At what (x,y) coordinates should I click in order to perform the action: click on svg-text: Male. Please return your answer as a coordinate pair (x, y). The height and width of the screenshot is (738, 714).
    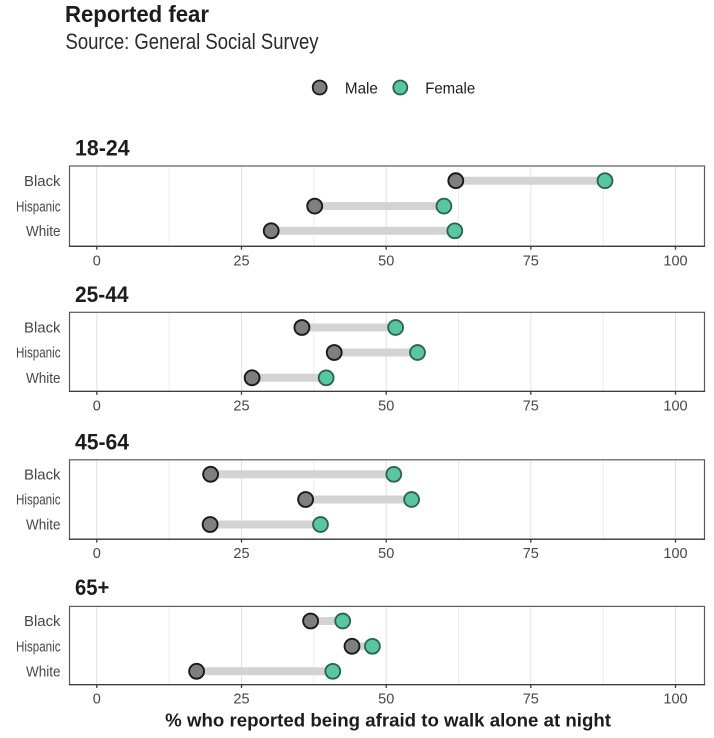
    Looking at the image, I should click on (361, 89).